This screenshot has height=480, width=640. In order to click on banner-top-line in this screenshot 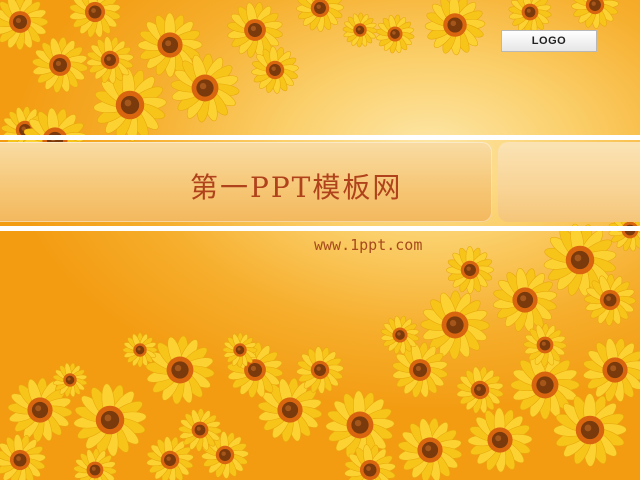, I will do `click(320, 137)`.